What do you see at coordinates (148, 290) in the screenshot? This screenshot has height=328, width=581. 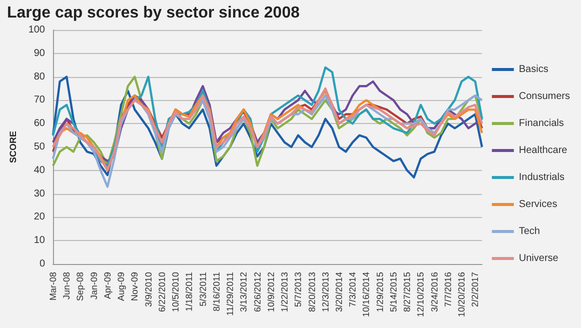 I see `x-tick-label: 3/9/2010` at bounding box center [148, 290].